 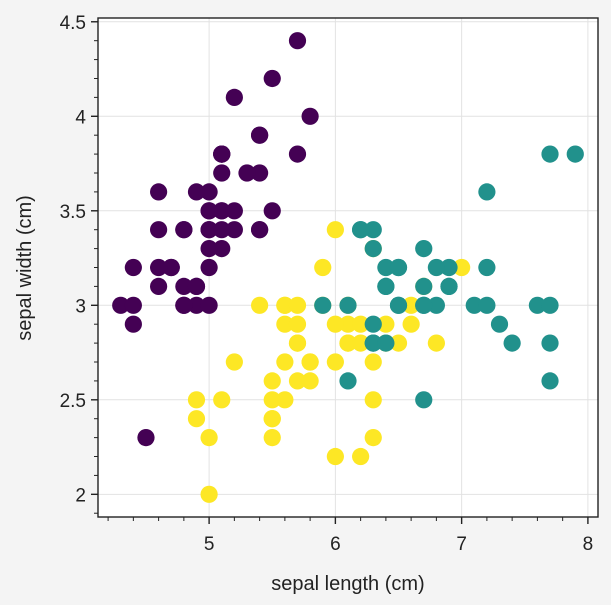 I want to click on x-tick-label: 5, so click(x=209, y=544).